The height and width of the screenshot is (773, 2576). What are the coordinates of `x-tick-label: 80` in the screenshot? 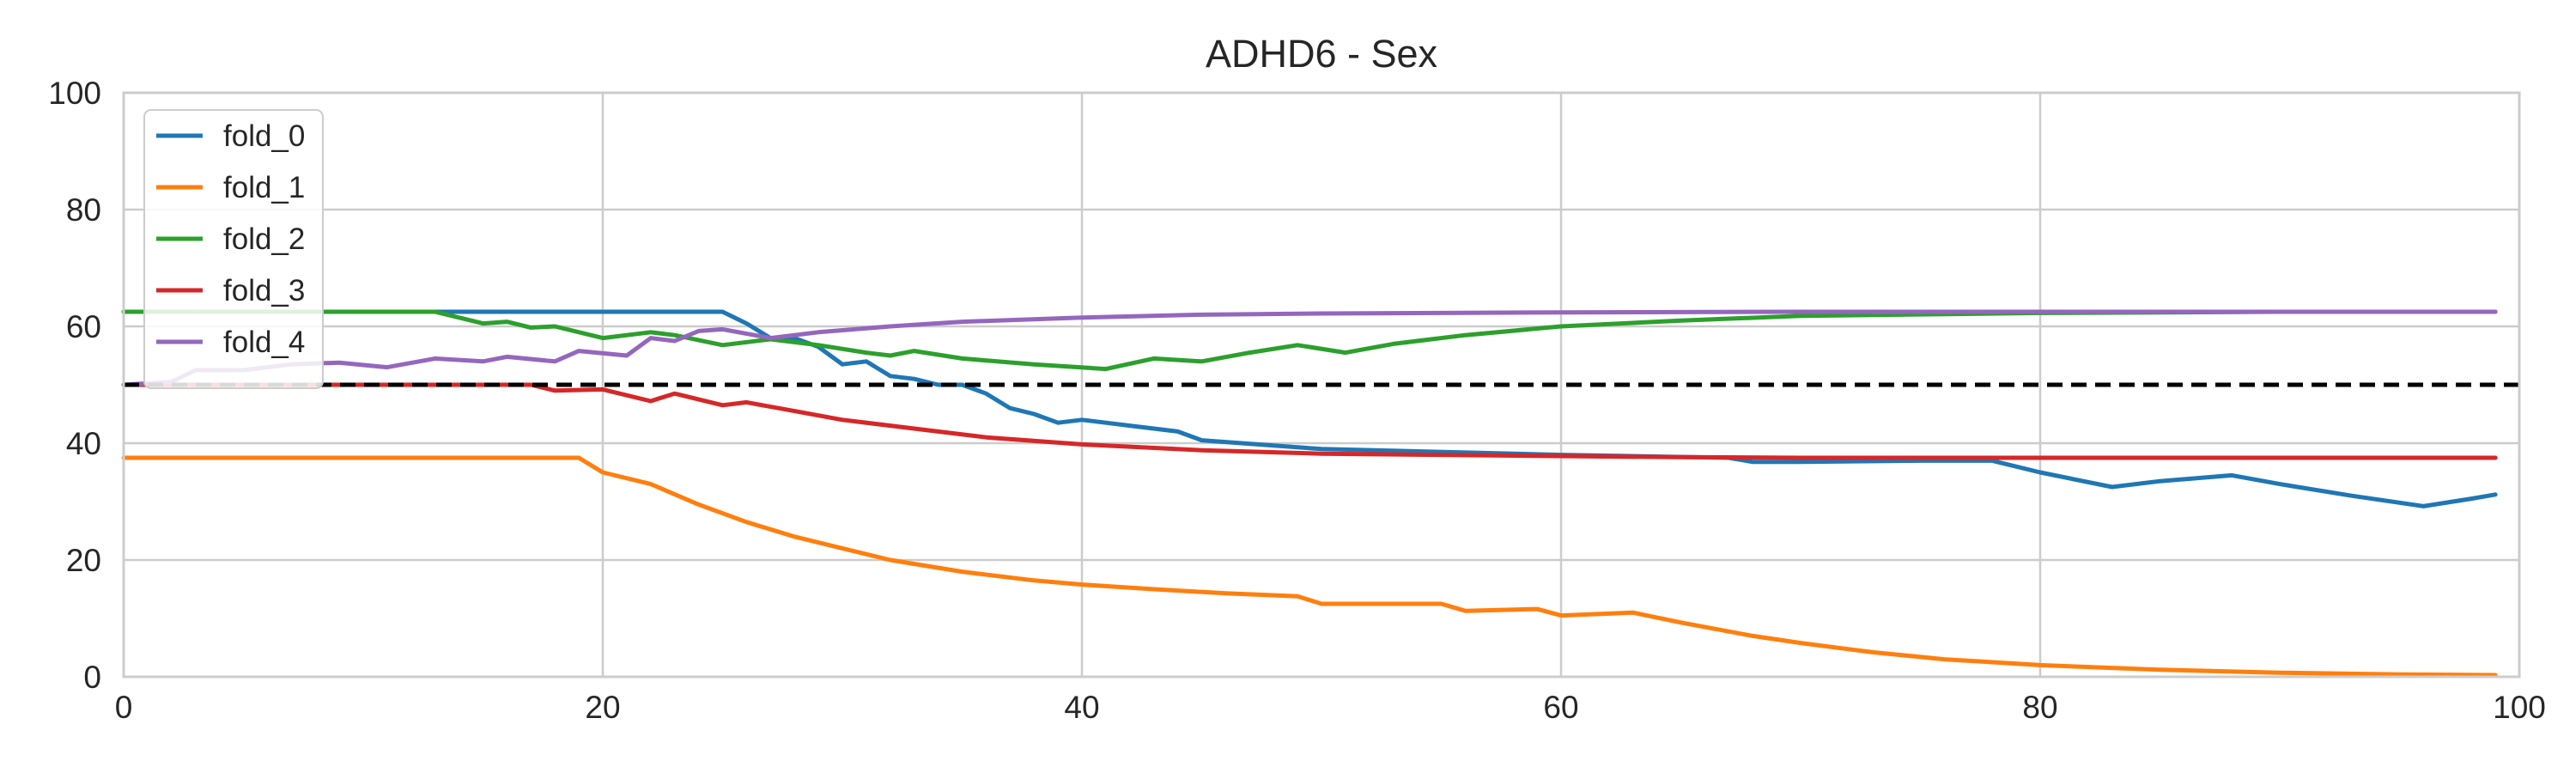 It's located at (2040, 707).